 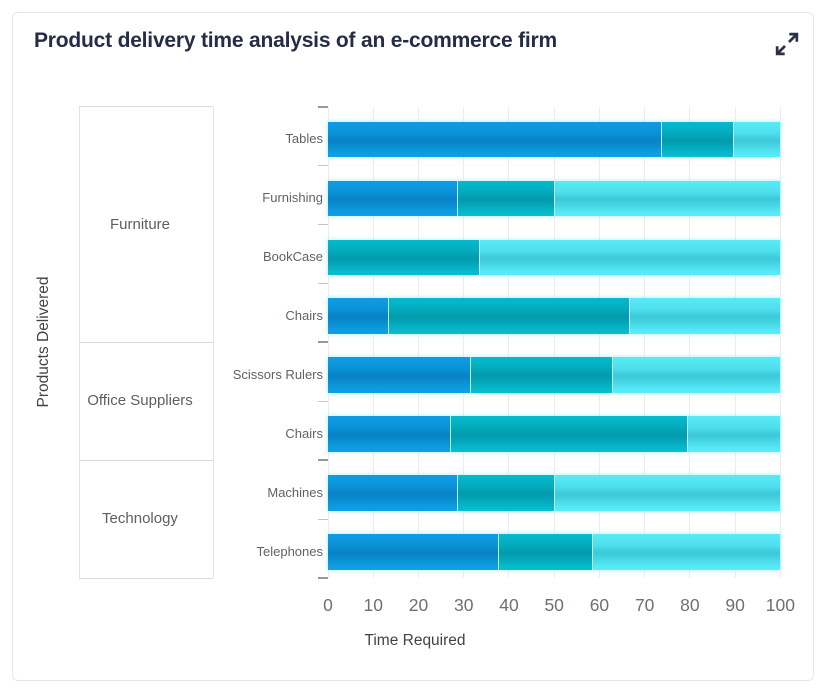 I want to click on bar-furnishing, so click(x=554, y=198).